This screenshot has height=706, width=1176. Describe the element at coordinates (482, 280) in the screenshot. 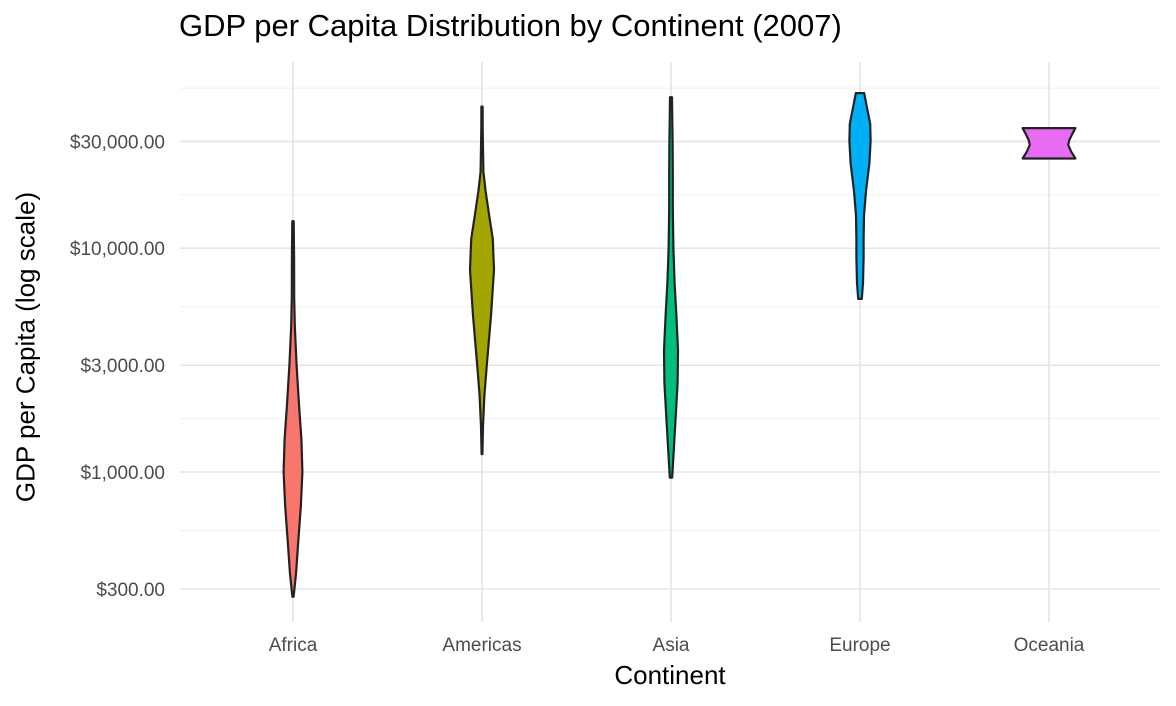

I see `violin-americas` at that location.